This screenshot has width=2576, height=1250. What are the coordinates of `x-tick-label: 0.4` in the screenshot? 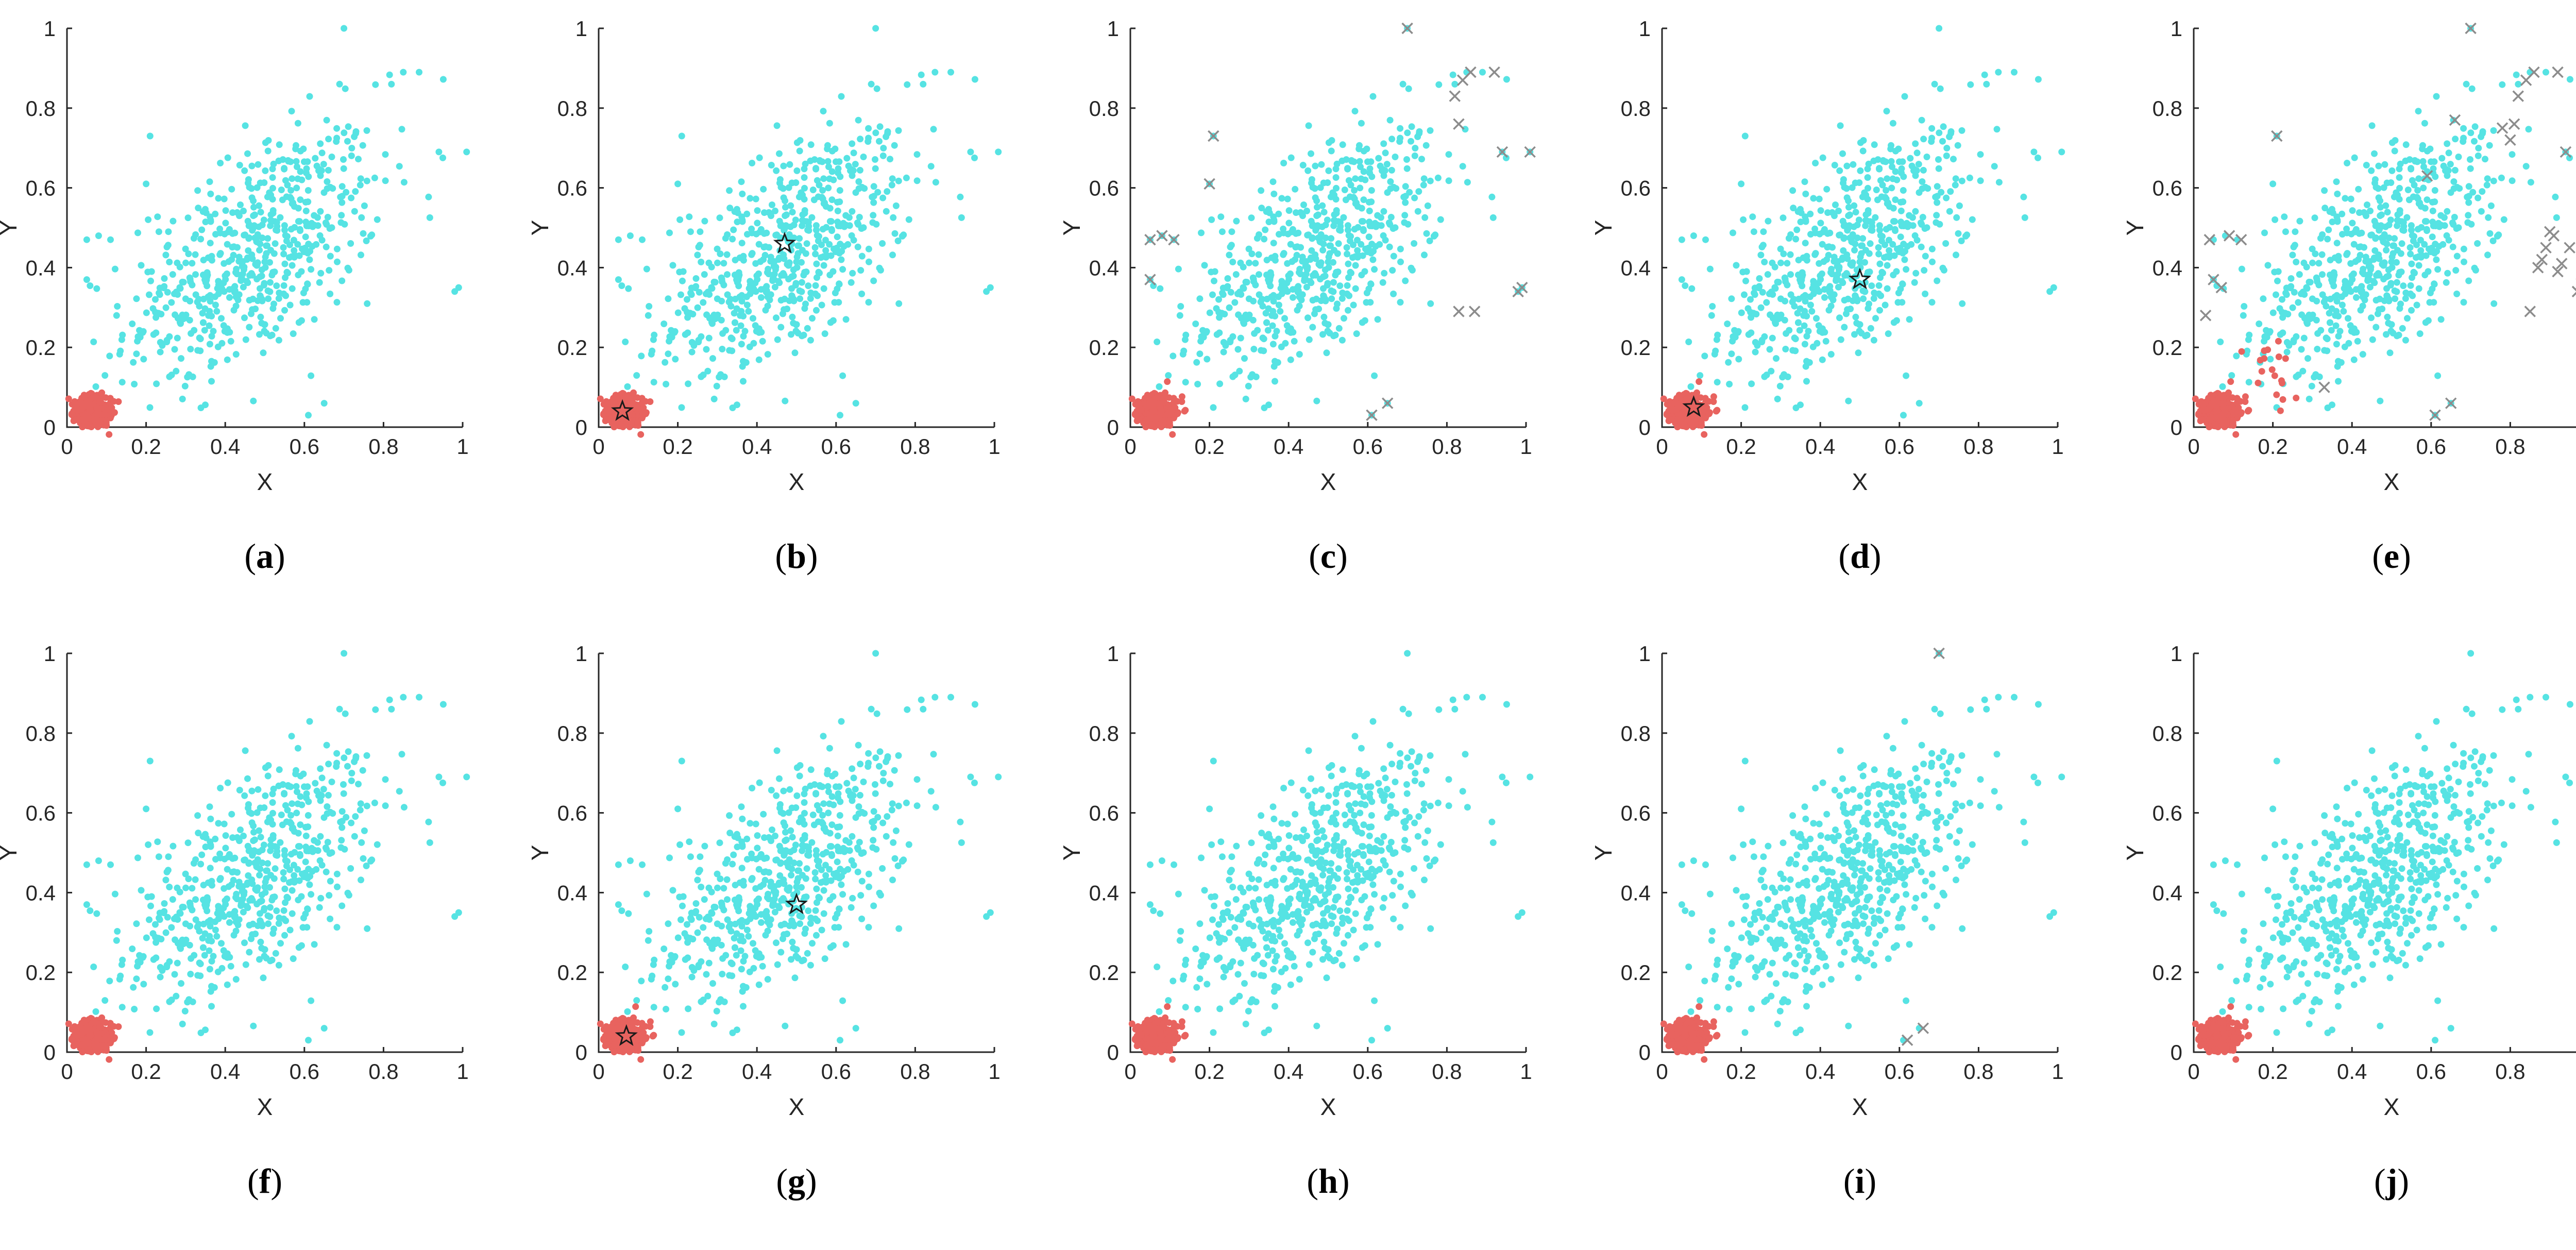 It's located at (757, 446).